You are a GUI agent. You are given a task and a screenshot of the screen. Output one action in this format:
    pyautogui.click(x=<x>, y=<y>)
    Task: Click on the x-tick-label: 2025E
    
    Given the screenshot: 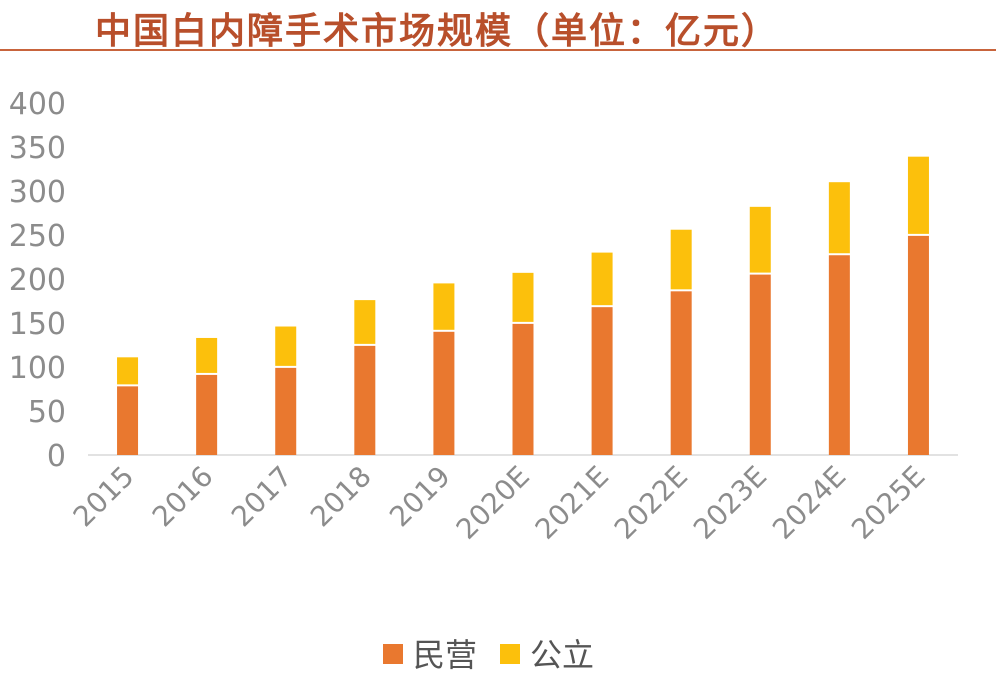 What is the action you would take?
    pyautogui.click(x=888, y=503)
    